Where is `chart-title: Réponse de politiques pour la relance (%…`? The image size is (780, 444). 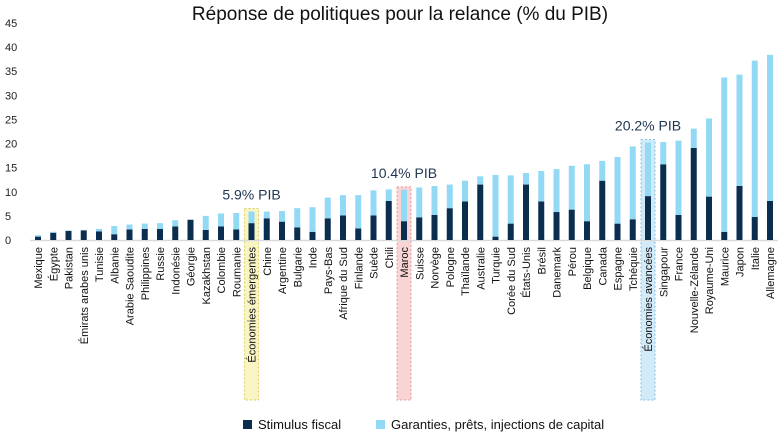 chart-title: Réponse de politiques pour la relance (%… is located at coordinates (400, 14).